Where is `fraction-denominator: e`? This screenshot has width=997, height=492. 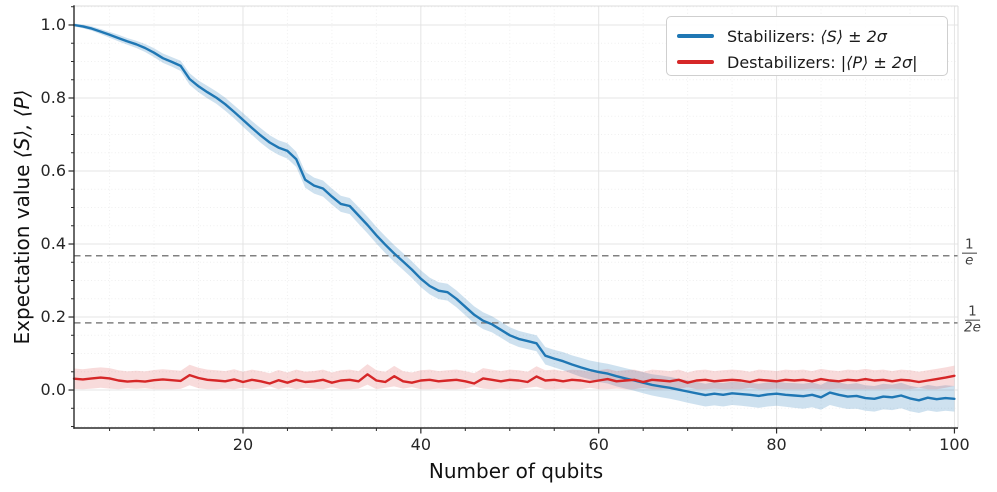 fraction-denominator: e is located at coordinates (969, 260).